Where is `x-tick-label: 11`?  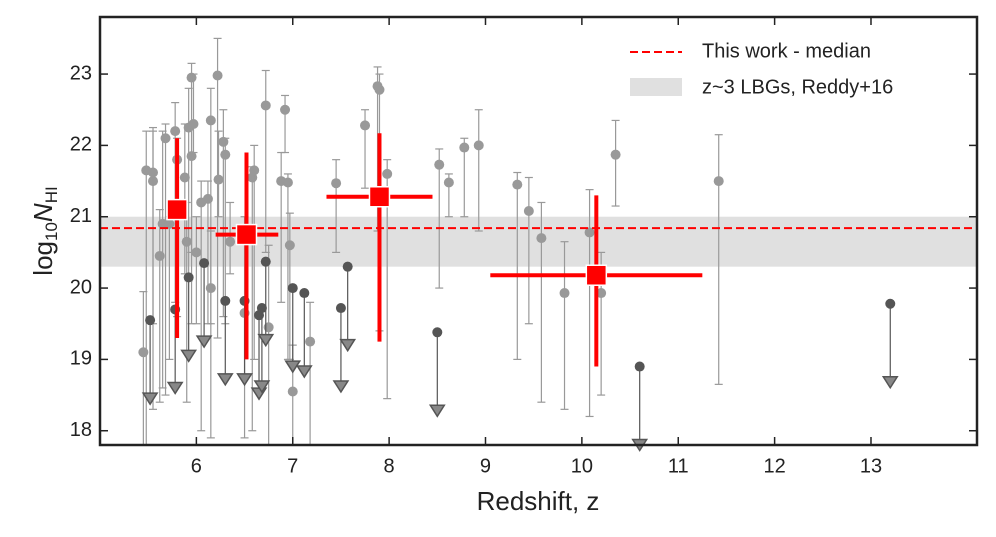
x-tick-label: 11 is located at coordinates (678, 466).